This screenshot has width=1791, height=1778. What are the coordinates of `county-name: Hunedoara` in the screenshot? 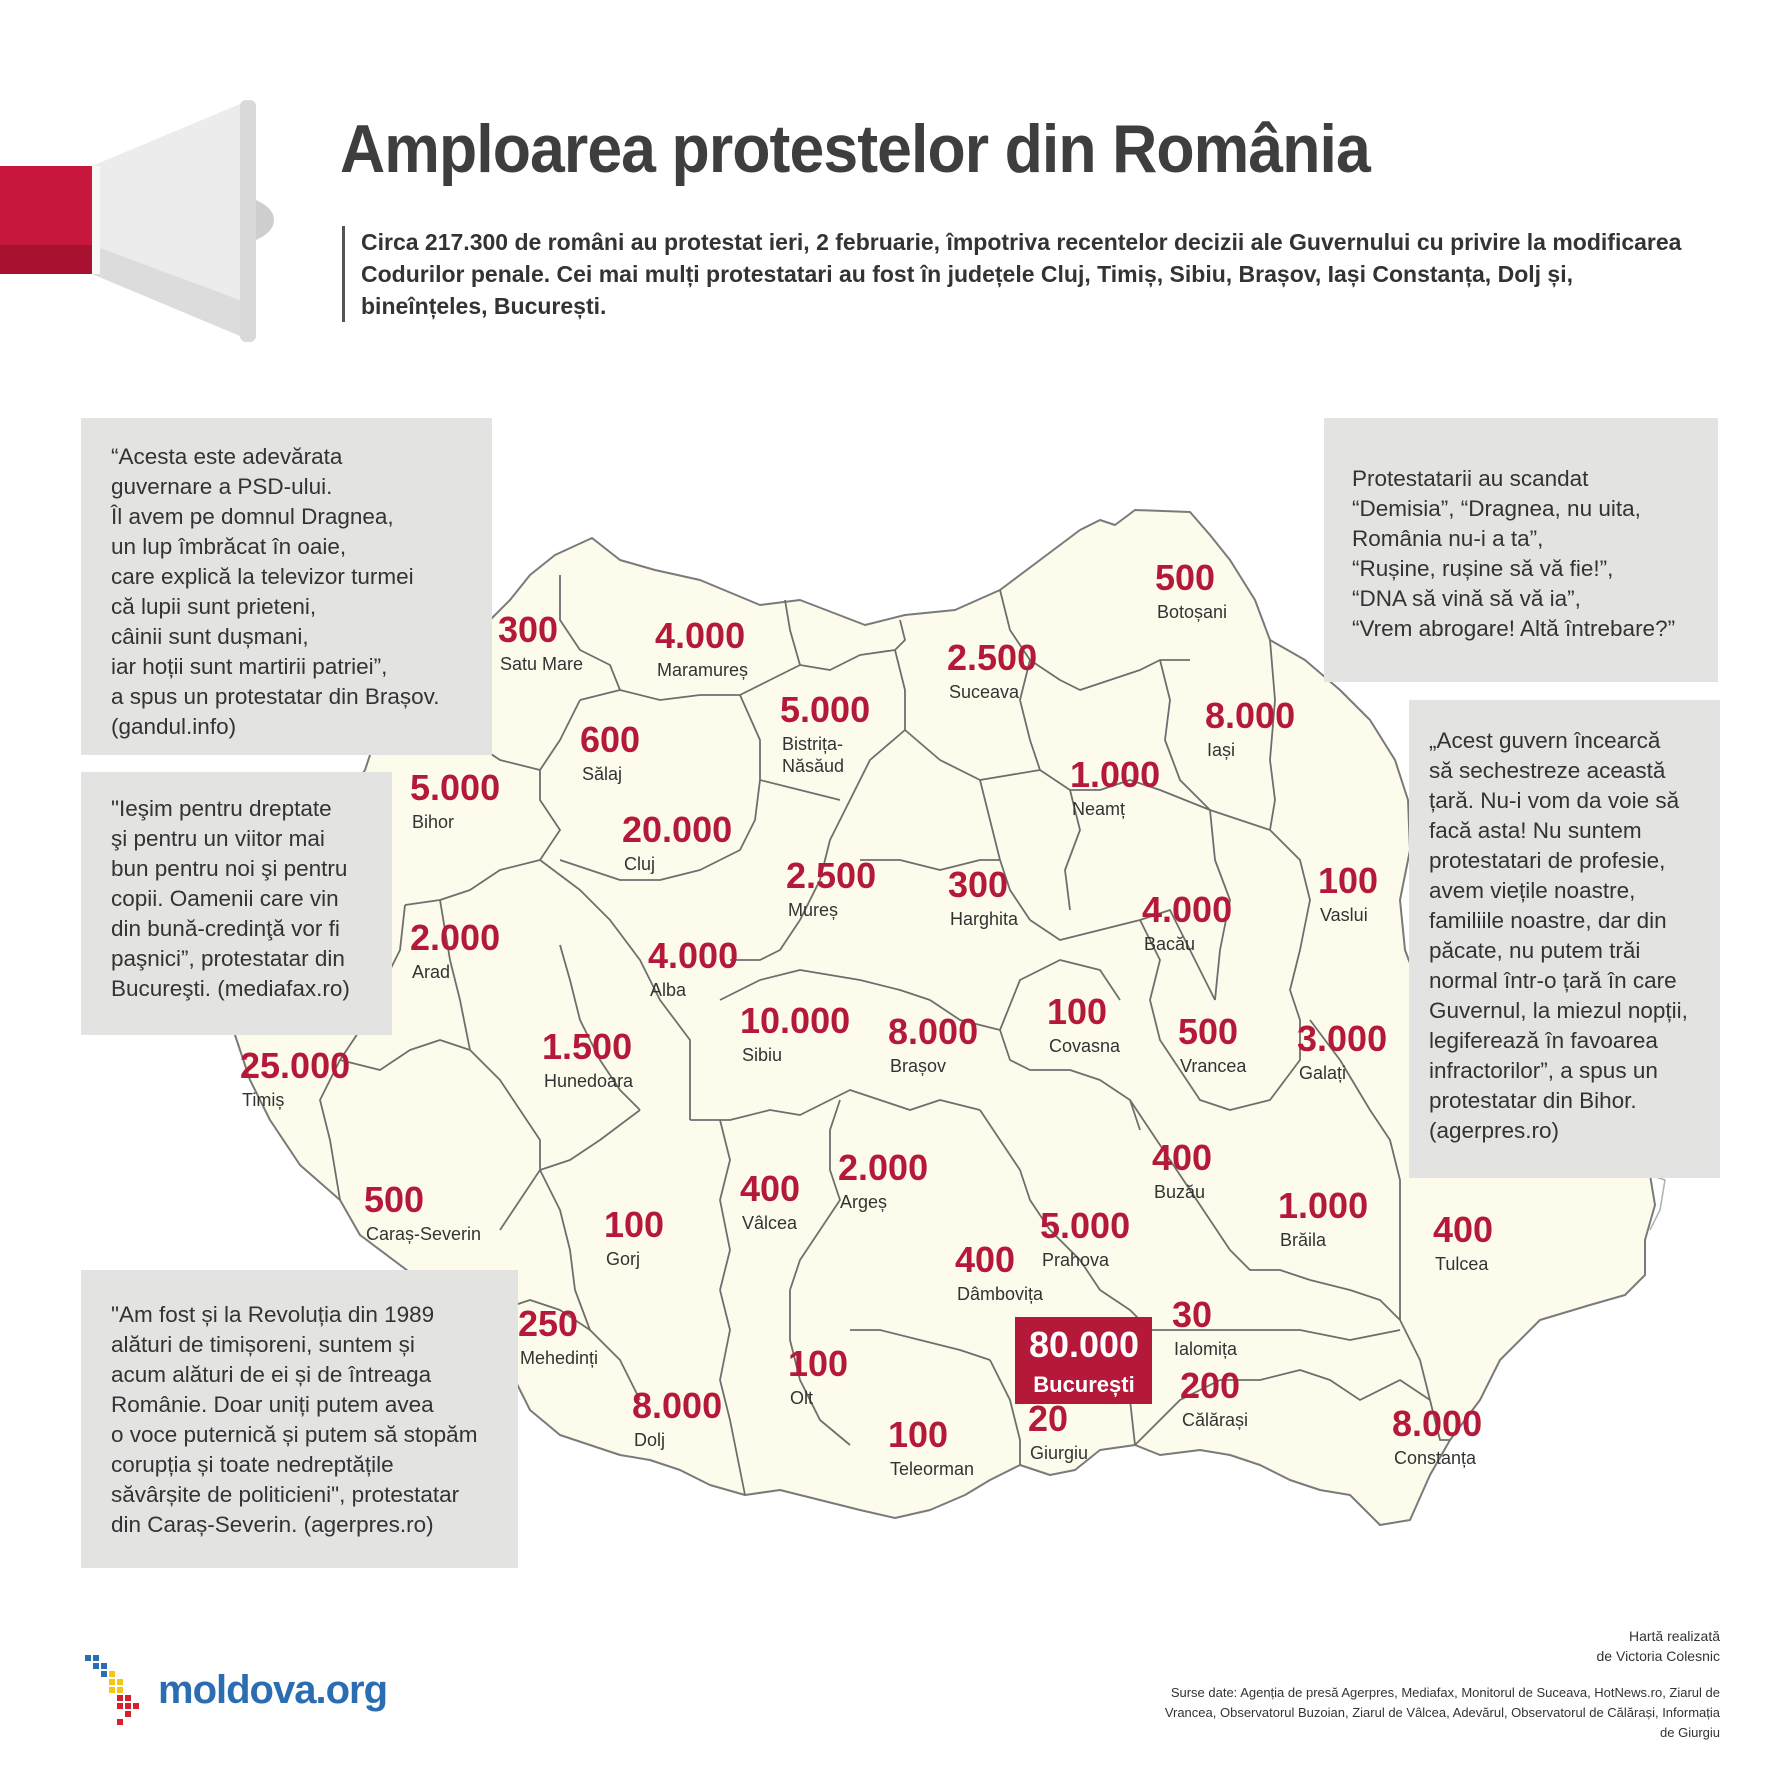 It's located at (589, 1081).